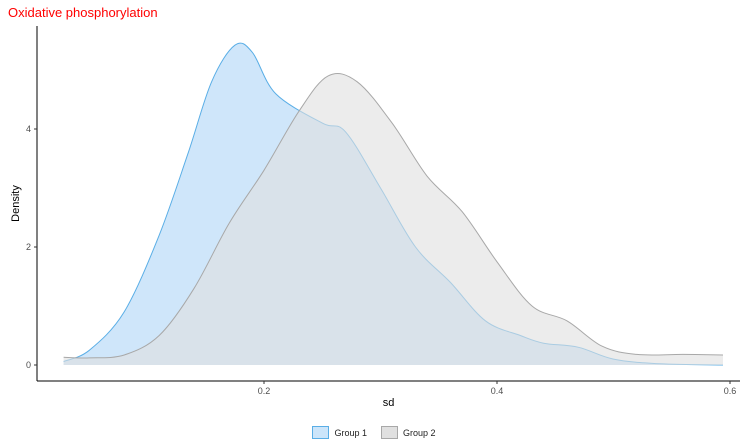 The width and height of the screenshot is (748, 444). I want to click on legend-item-group-1: Group 1, so click(339, 432).